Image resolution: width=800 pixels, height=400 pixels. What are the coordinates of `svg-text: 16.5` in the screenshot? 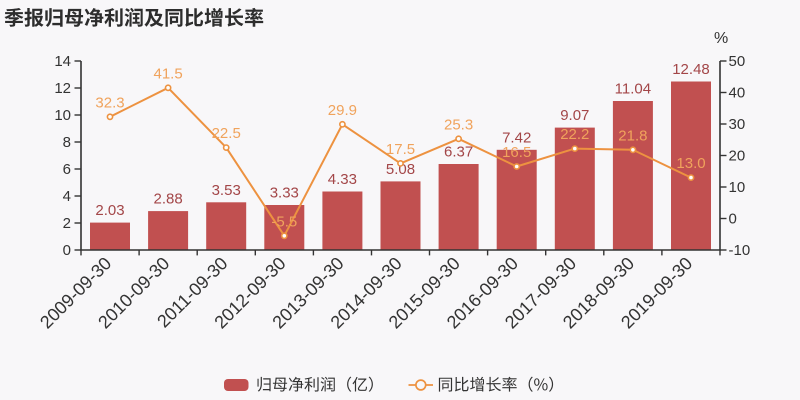 It's located at (516, 152).